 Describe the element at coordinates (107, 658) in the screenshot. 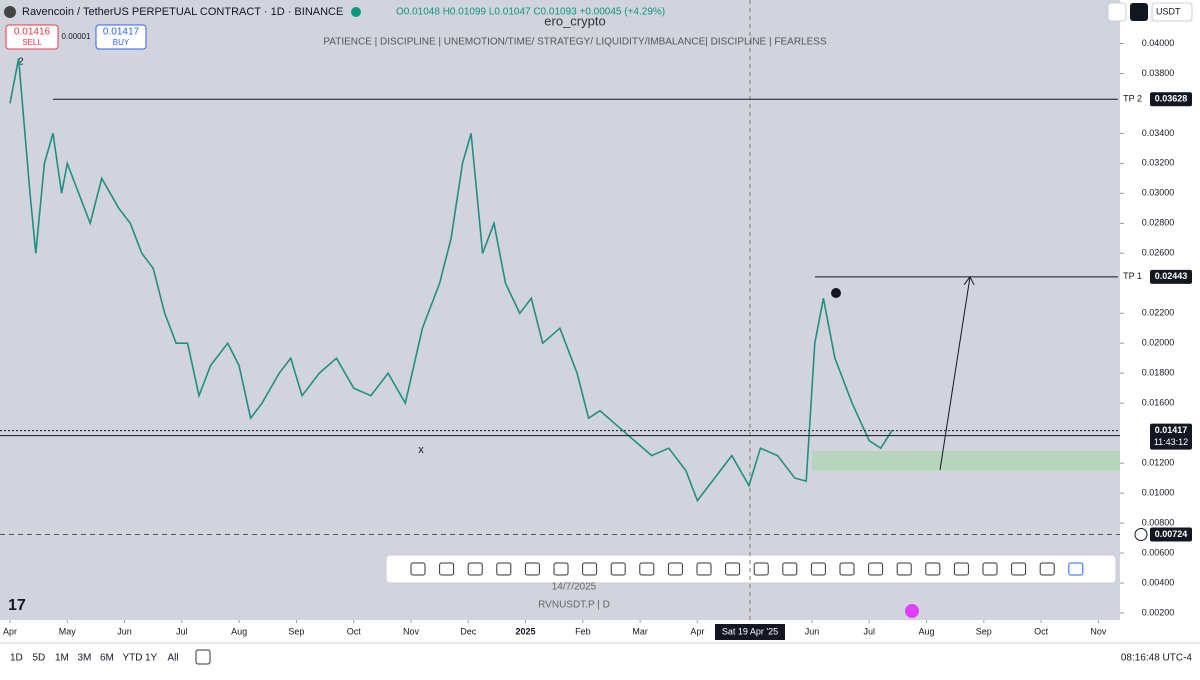

I see `range-button: 6M` at that location.